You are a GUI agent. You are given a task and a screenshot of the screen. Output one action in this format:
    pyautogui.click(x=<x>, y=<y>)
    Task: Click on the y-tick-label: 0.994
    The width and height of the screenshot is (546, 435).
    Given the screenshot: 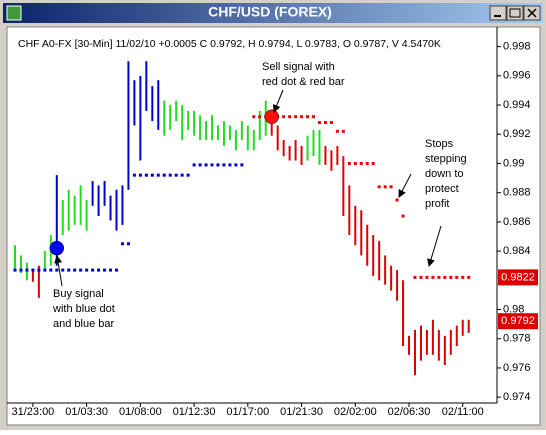 What is the action you would take?
    pyautogui.click(x=517, y=105)
    